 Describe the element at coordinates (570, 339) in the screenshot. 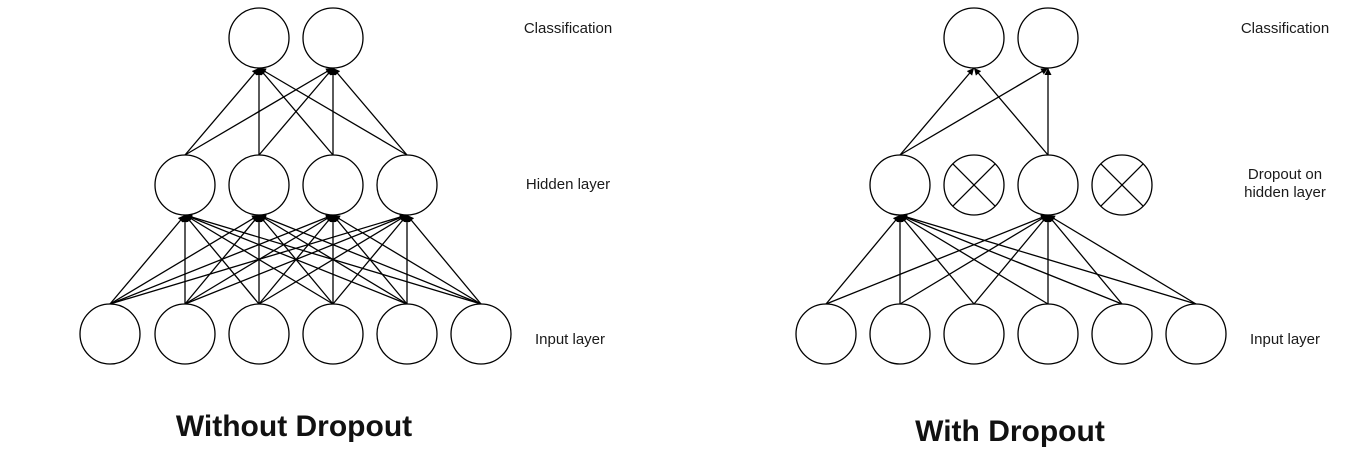

I see `left-input-label: Input layer` at that location.